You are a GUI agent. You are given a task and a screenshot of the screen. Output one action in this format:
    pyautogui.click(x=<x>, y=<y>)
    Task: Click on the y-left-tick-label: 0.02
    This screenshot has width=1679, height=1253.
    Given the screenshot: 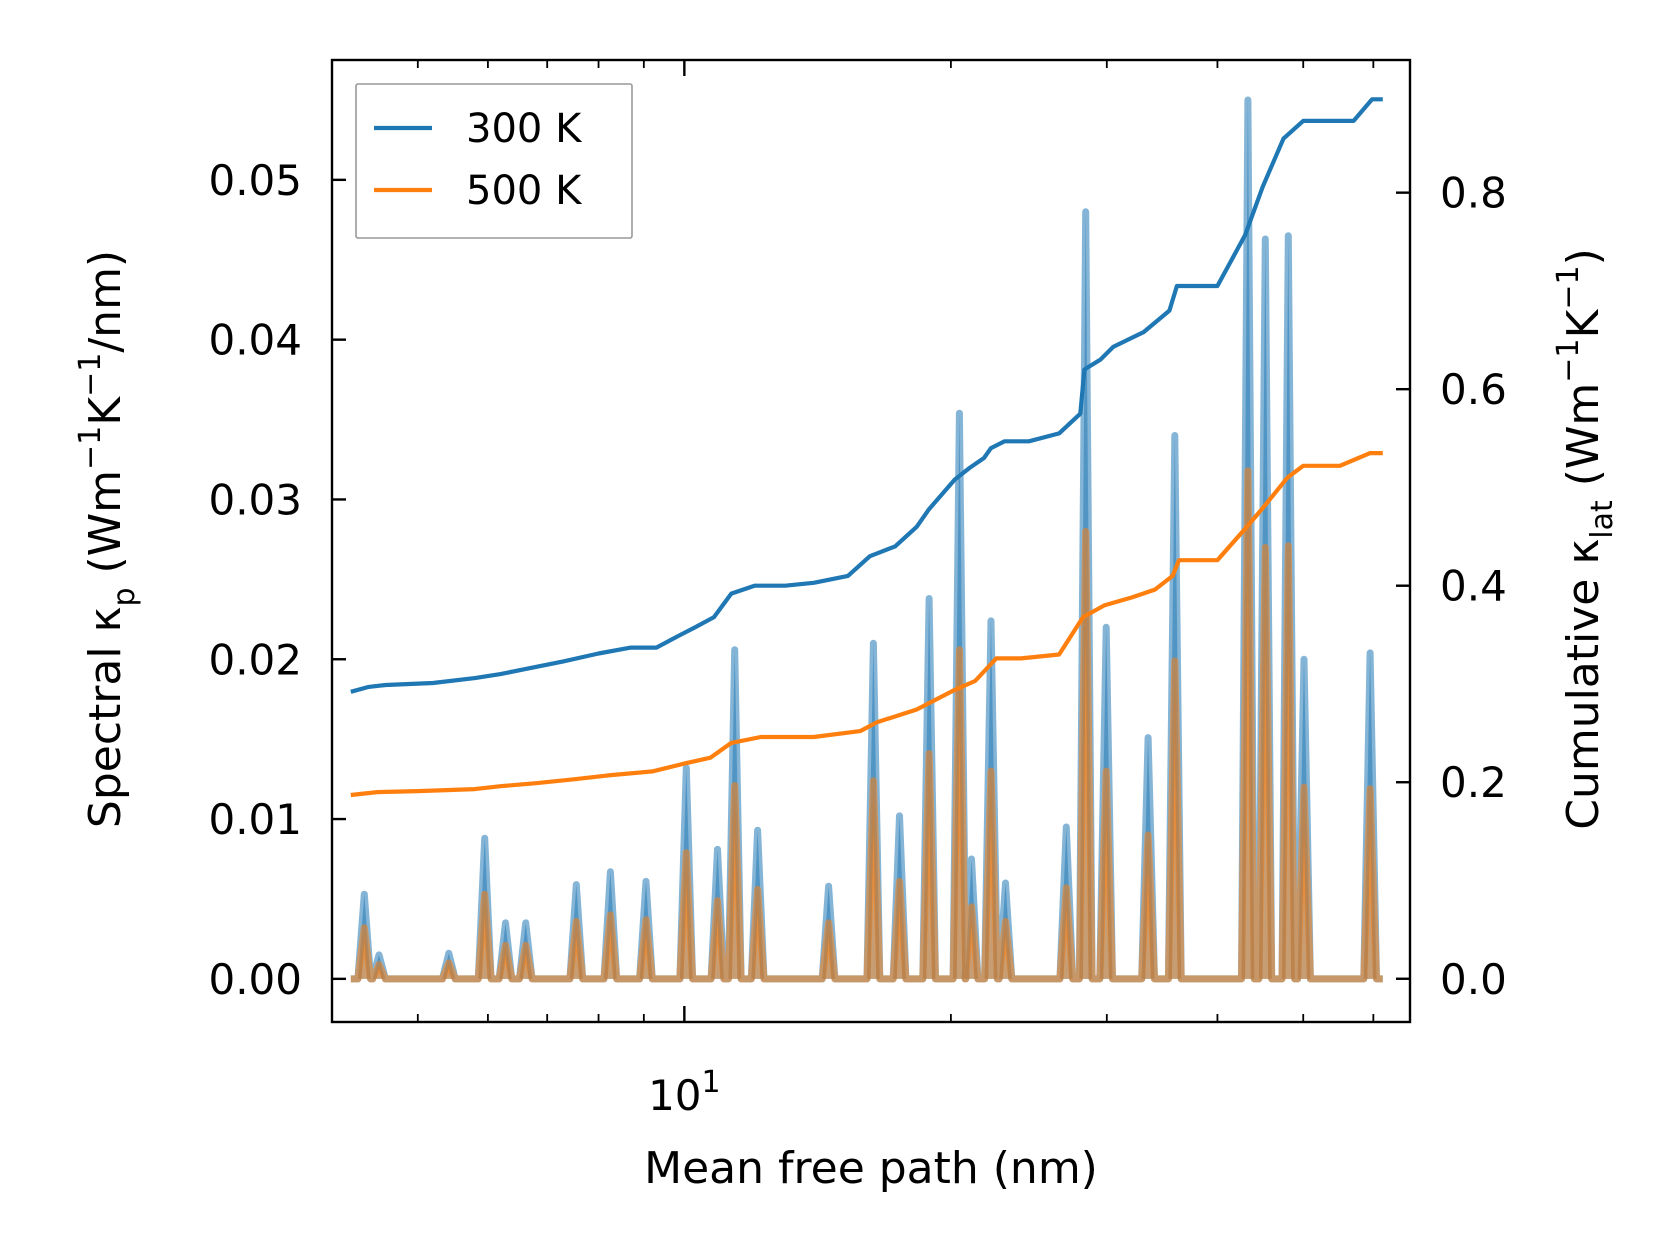 What is the action you would take?
    pyautogui.click(x=255, y=659)
    